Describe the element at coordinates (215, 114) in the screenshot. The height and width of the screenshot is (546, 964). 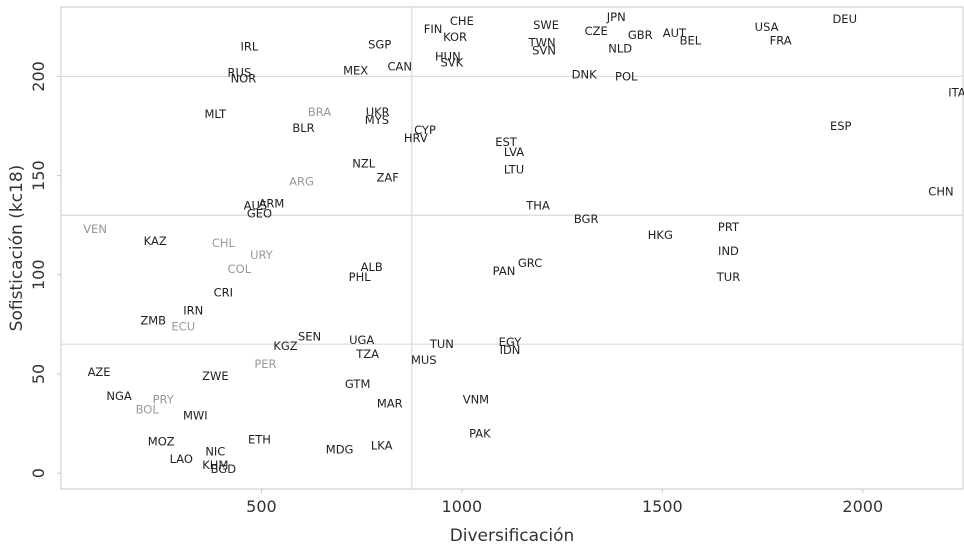
I see `point-label-mlt: MLT` at that location.